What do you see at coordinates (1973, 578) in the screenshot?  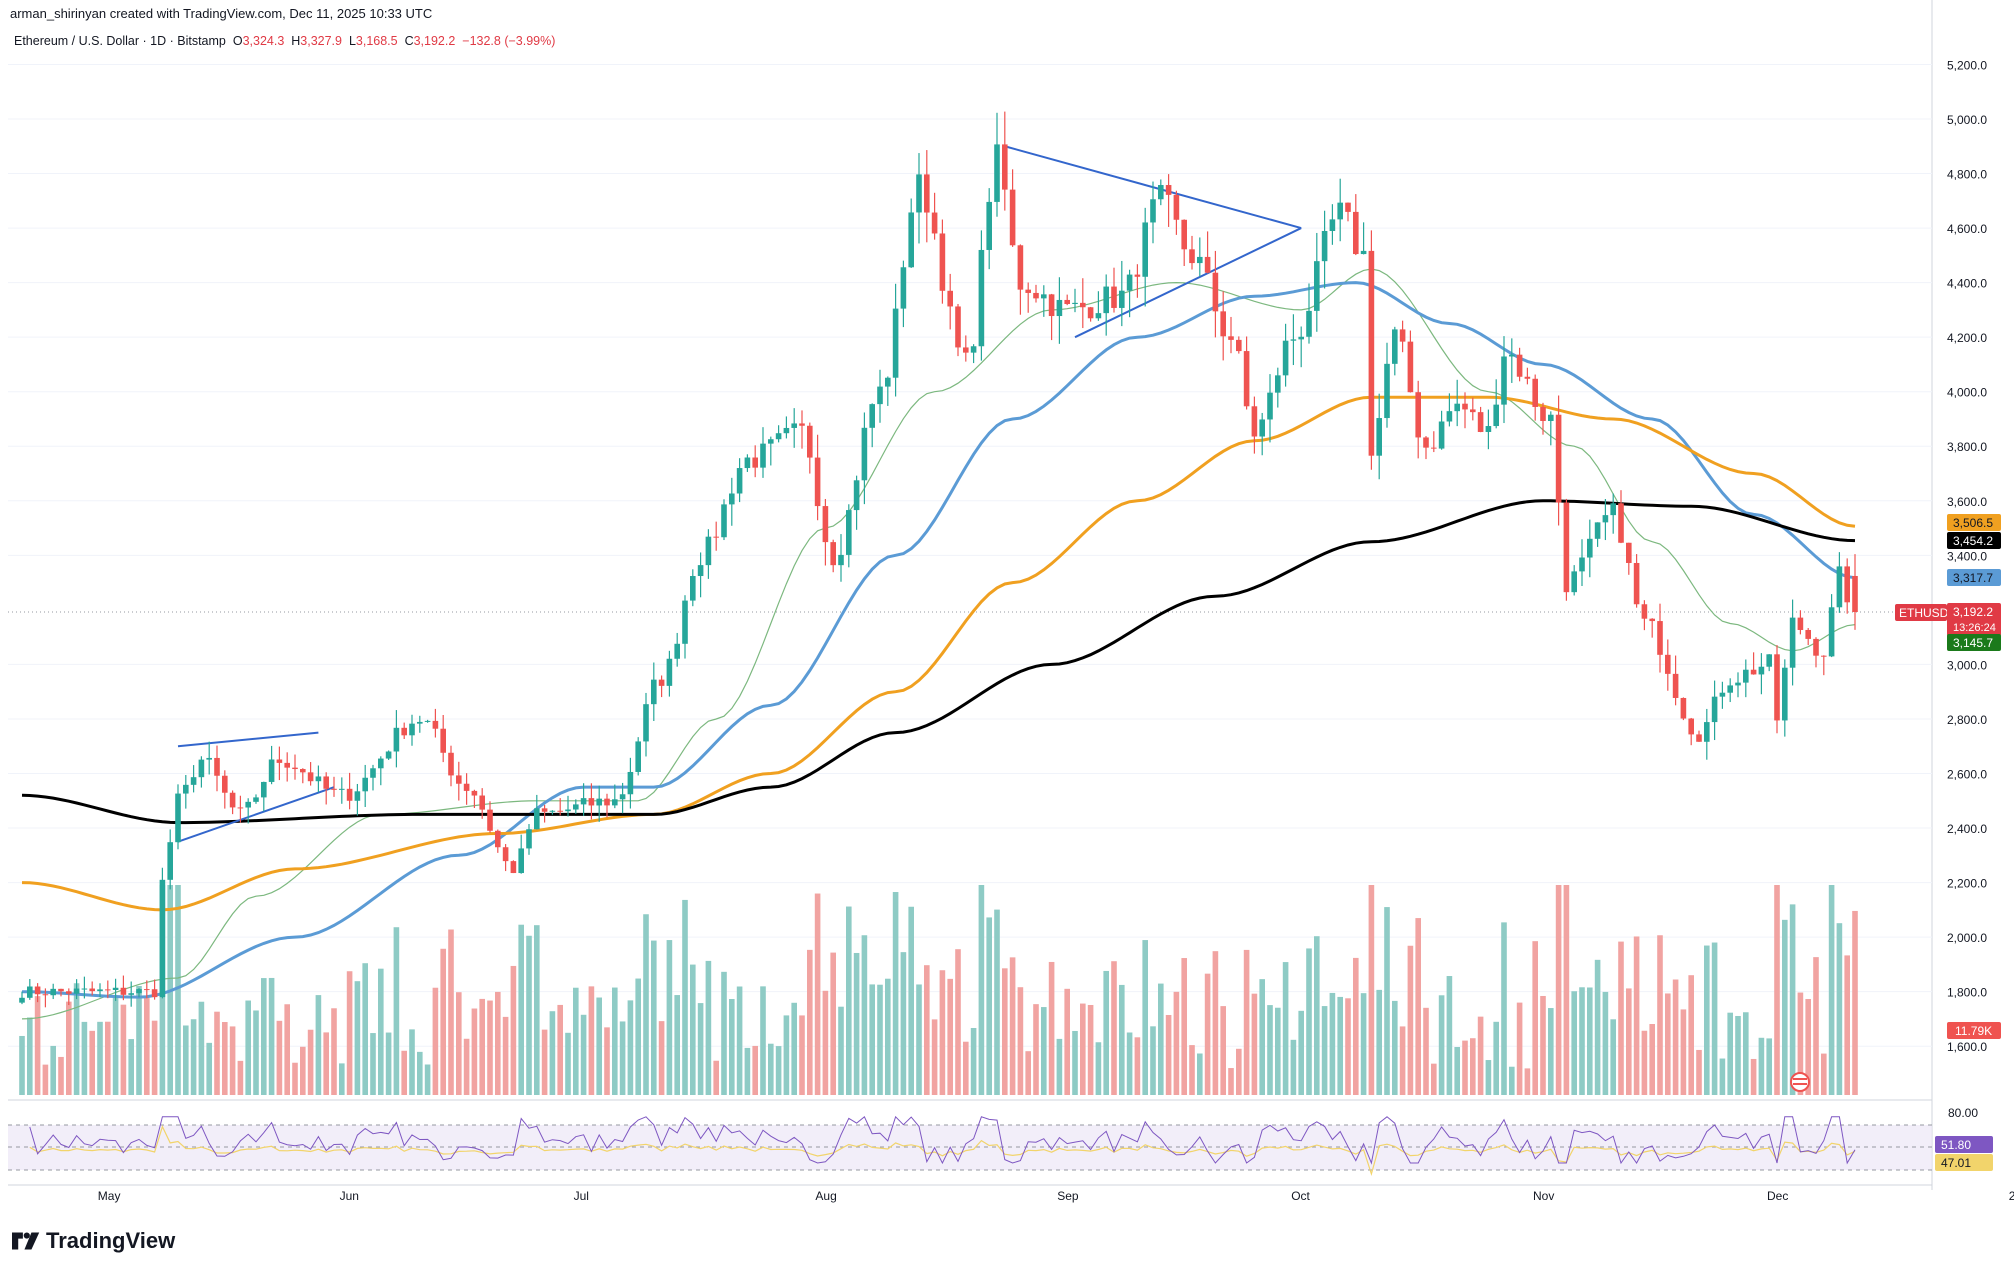 I see `ma50-label: 3,317.7` at bounding box center [1973, 578].